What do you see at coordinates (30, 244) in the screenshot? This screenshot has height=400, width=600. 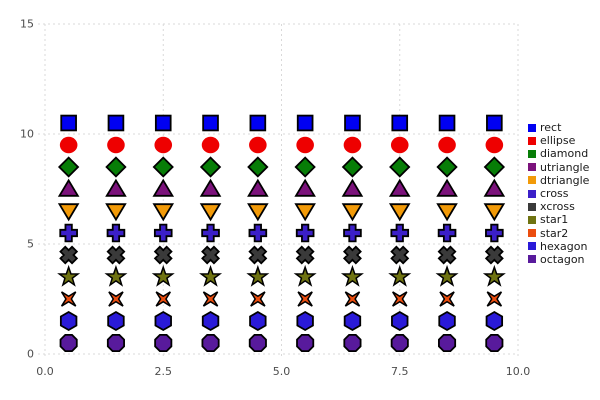 I see `y-tick-label-1: 5` at bounding box center [30, 244].